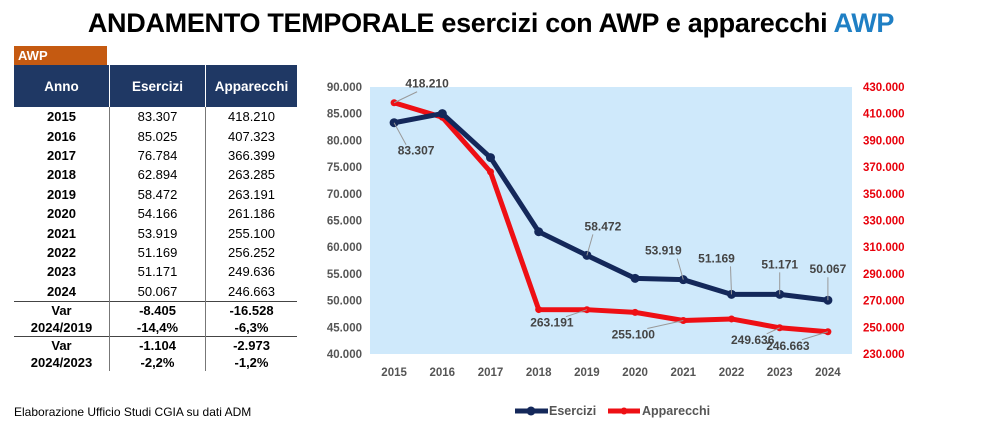 The height and width of the screenshot is (436, 982). What do you see at coordinates (394, 373) in the screenshot?
I see `x-tick-label: 2015` at bounding box center [394, 373].